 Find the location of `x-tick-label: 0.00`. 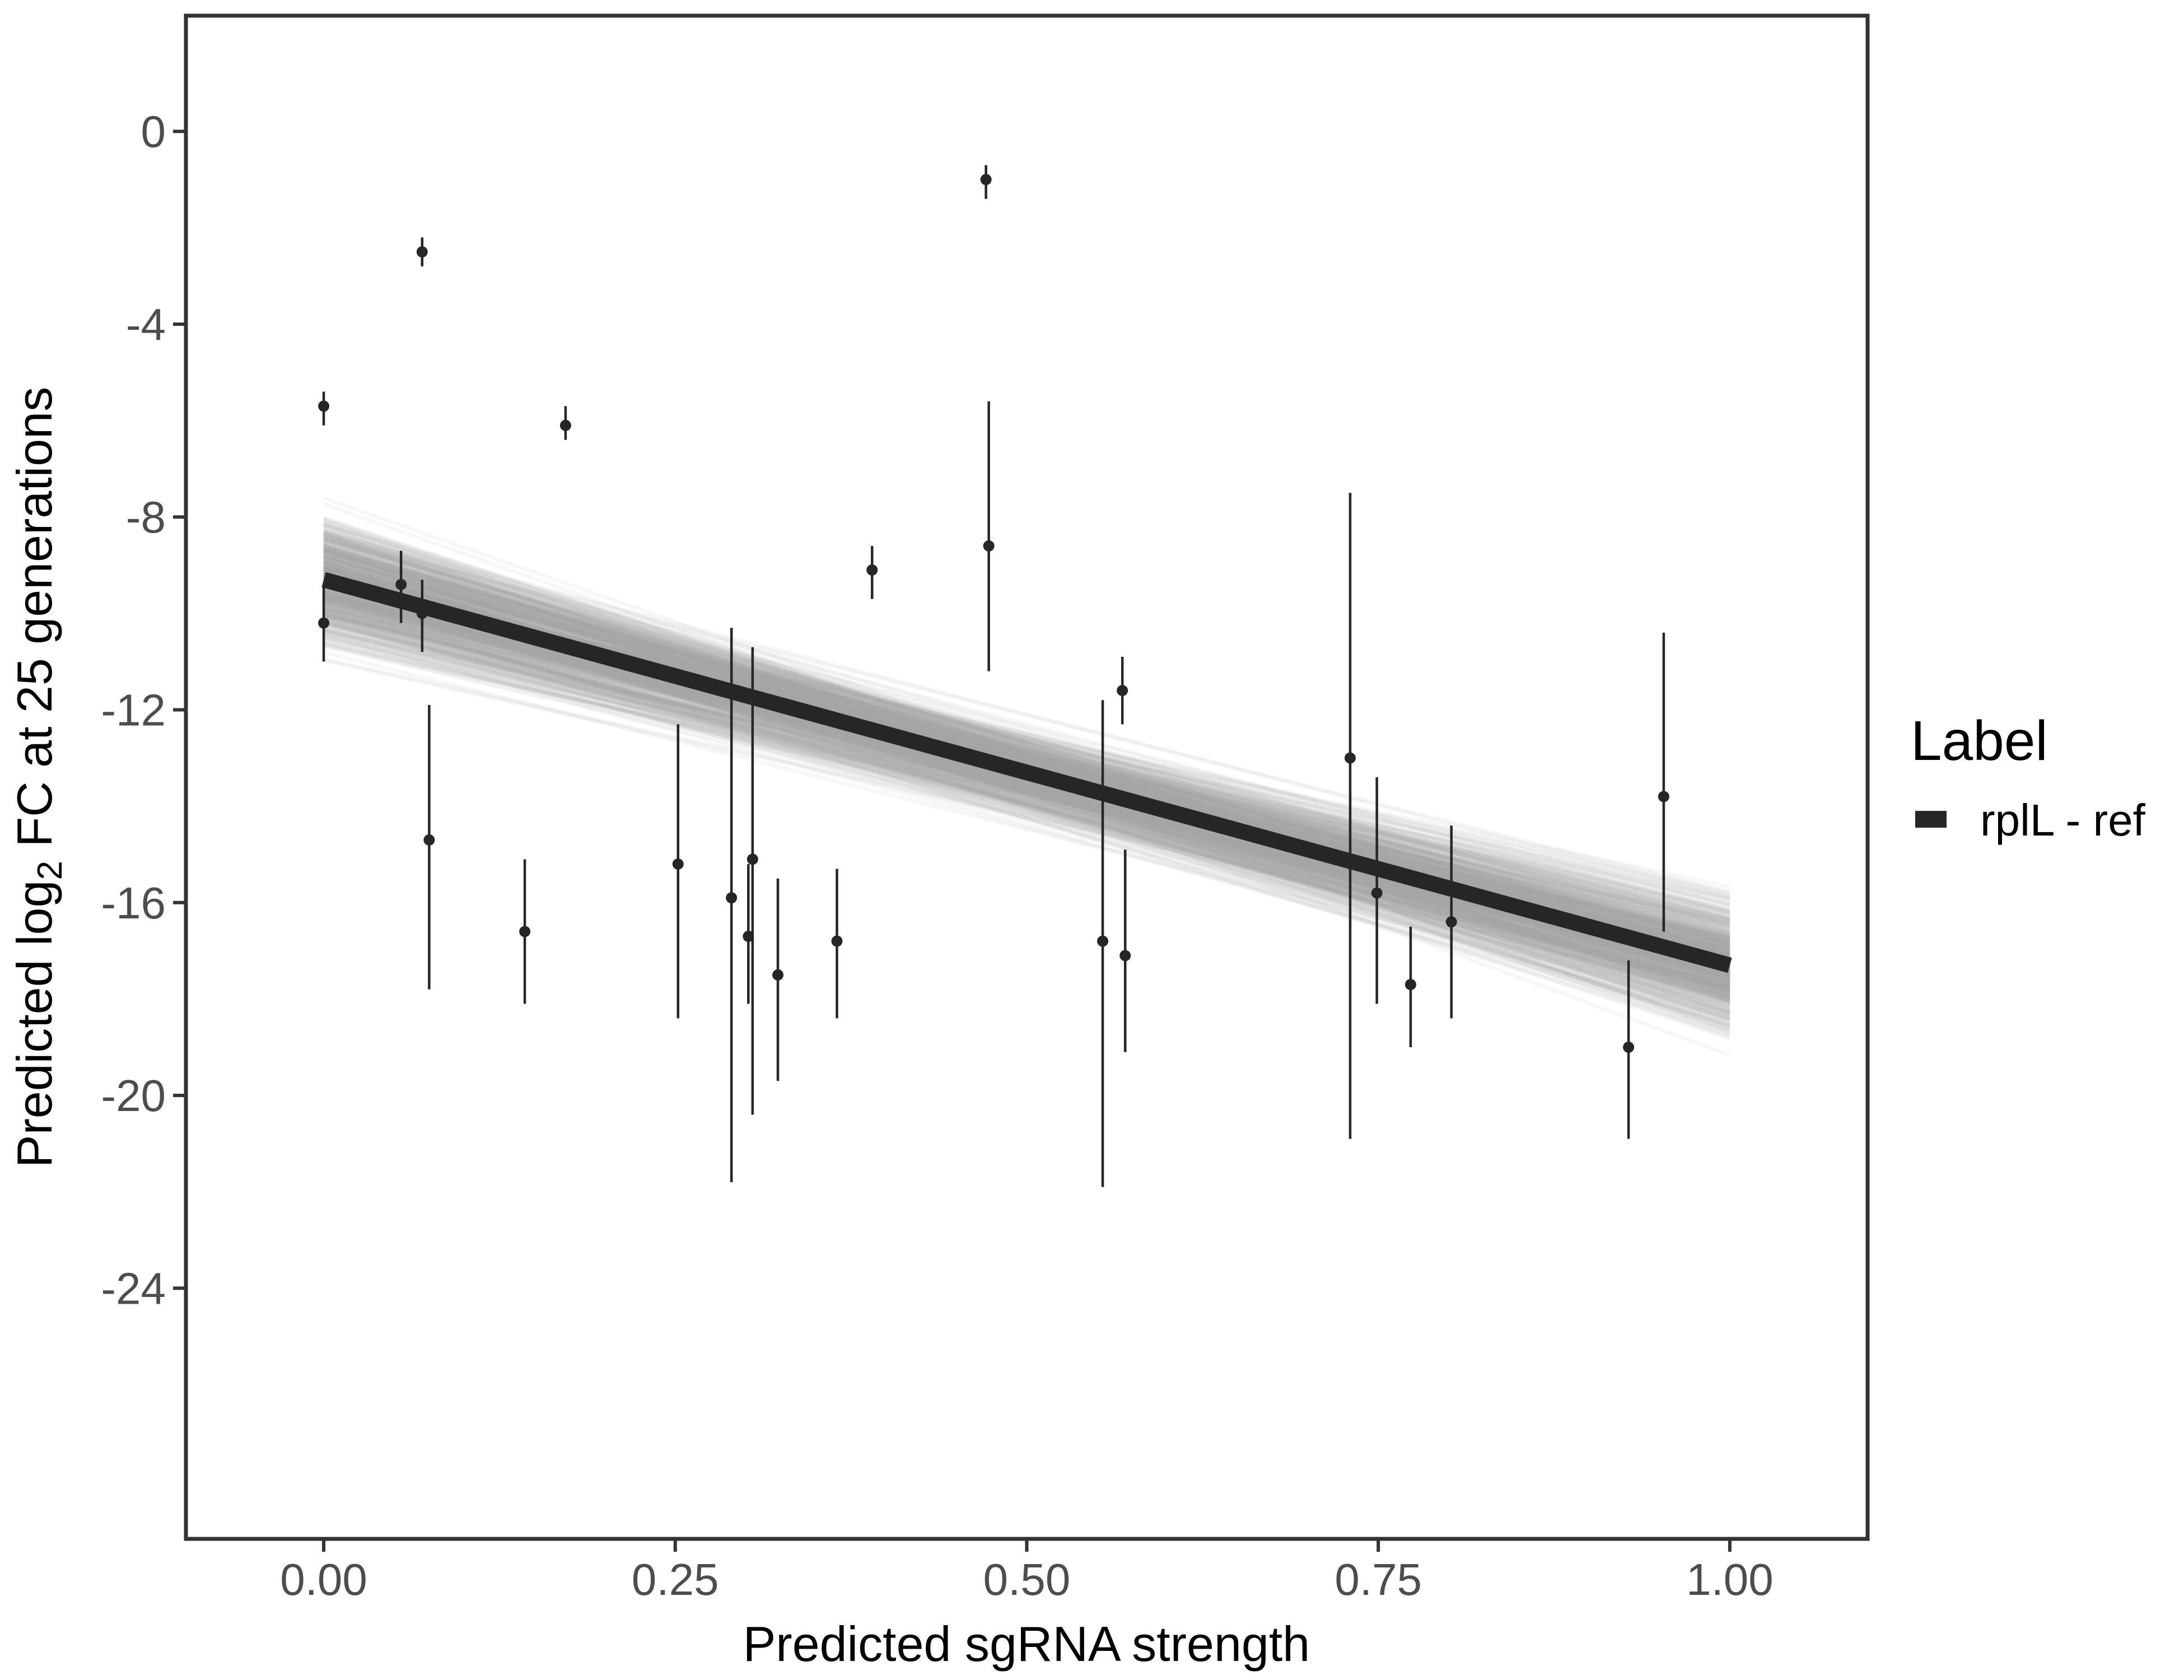

x-tick-label: 0.00 is located at coordinates (324, 1580).